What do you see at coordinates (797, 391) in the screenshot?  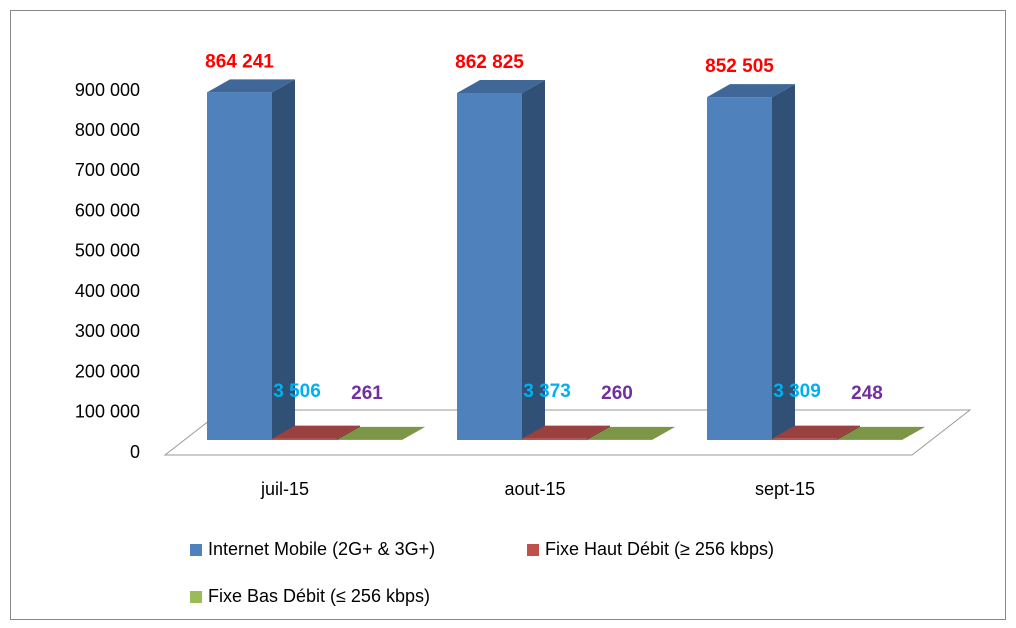 I see `value-label: 3 309` at bounding box center [797, 391].